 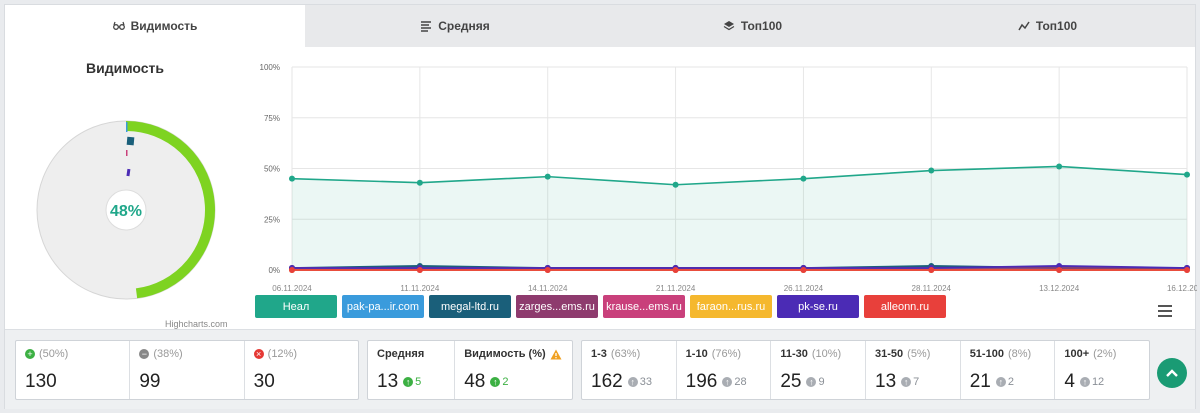 What do you see at coordinates (932, 288) in the screenshot?
I see `x-tick-label: 28.11.2024` at bounding box center [932, 288].